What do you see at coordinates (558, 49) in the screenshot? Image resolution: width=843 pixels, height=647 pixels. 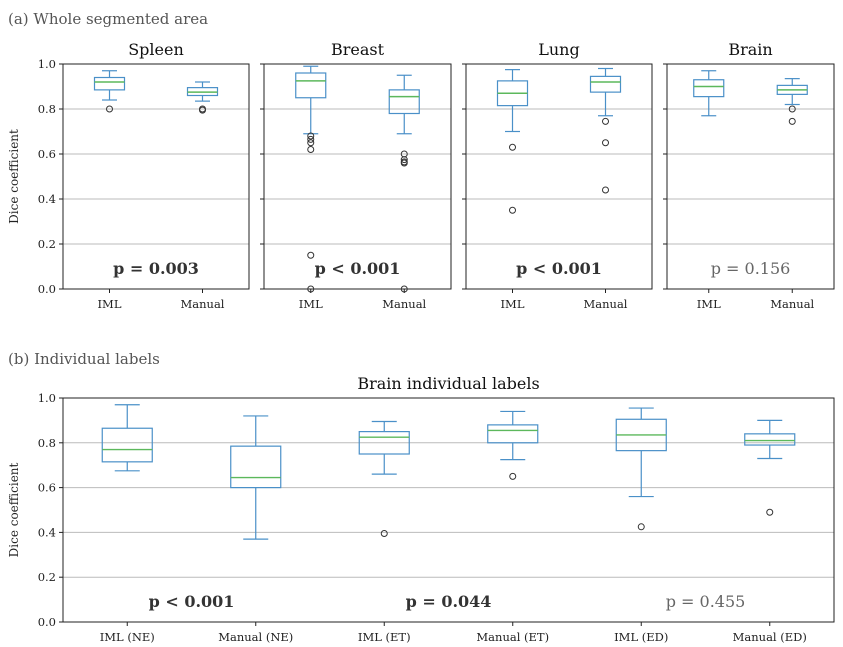 I see `panel-title: Lung` at bounding box center [558, 49].